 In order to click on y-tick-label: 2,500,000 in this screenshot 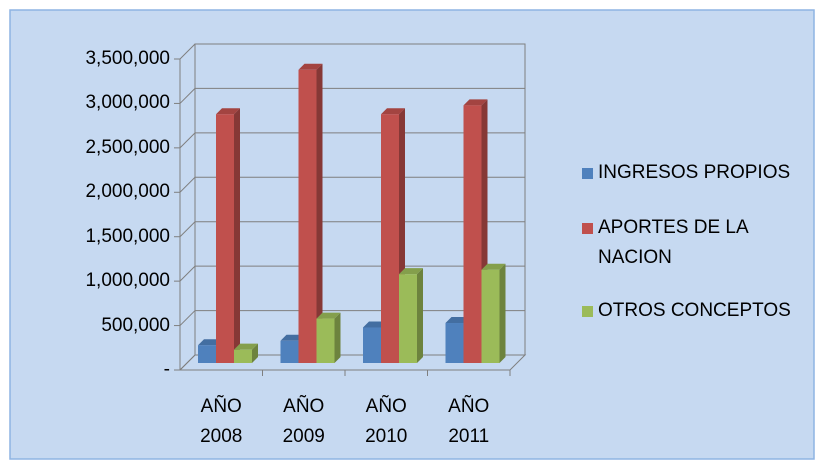, I will do `click(127, 147)`.